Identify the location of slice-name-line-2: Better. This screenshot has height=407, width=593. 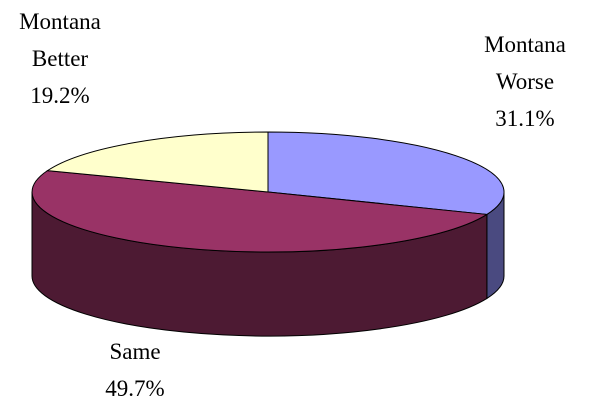
(60, 58).